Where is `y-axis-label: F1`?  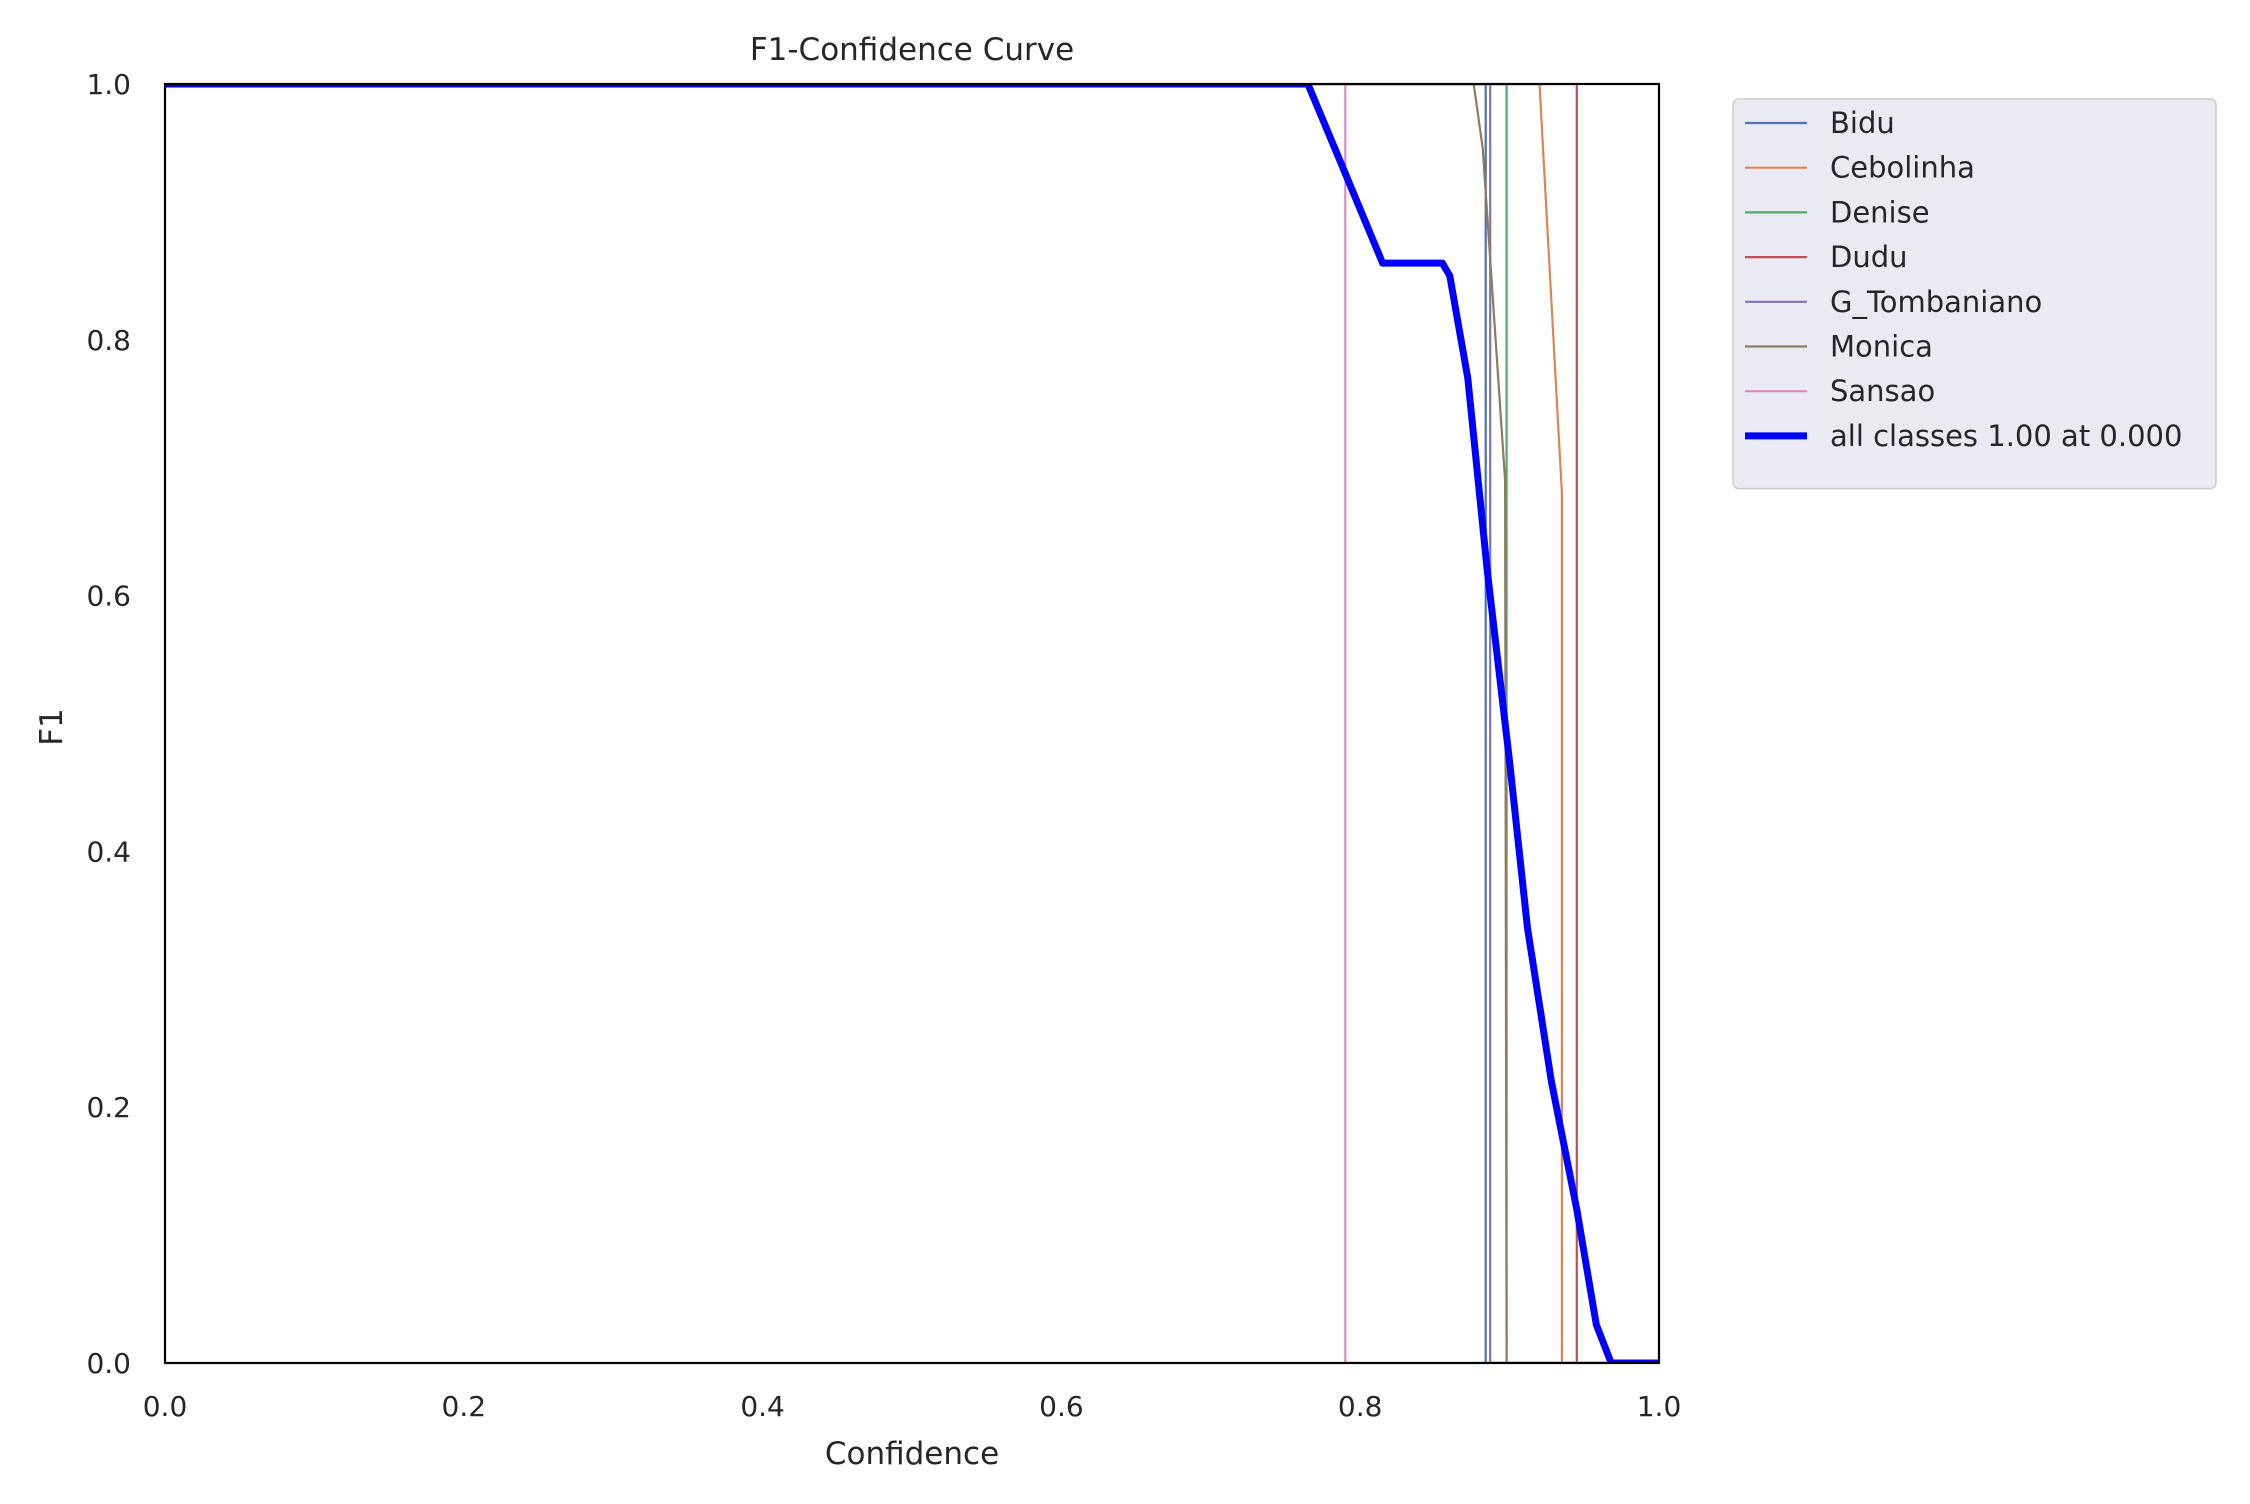
y-axis-label: F1 is located at coordinates (52, 727).